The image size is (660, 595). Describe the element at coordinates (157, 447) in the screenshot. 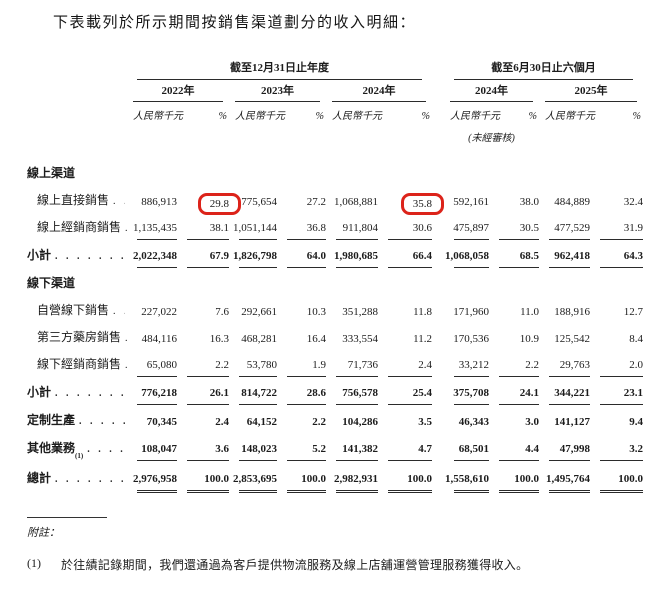

I see `table-cell: 108,047` at that location.